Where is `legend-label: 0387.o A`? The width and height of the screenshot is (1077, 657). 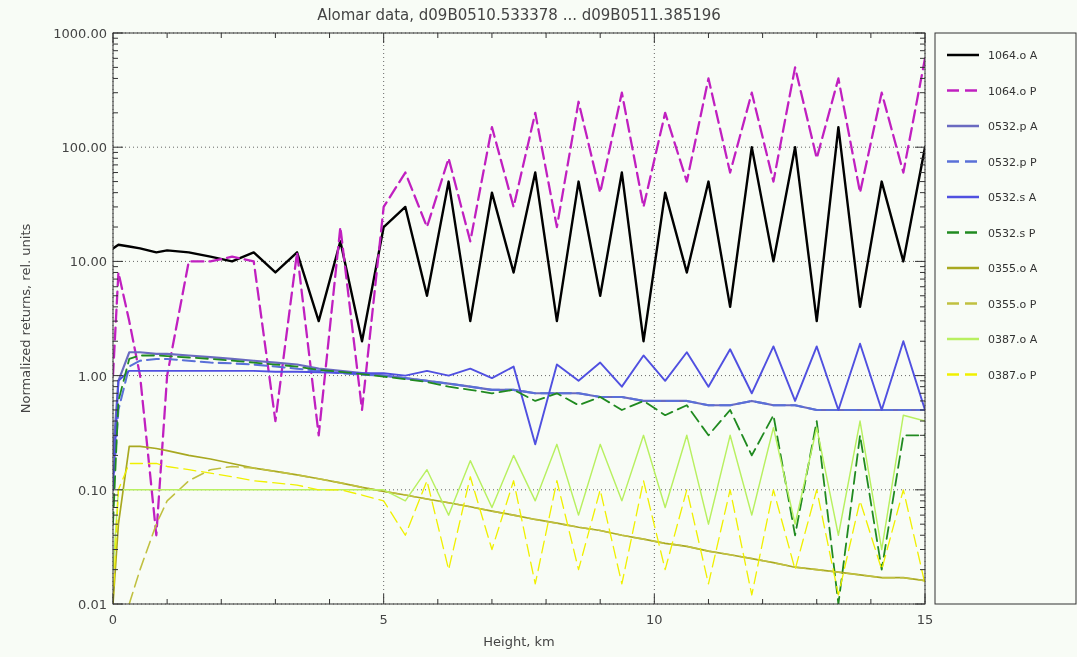
legend-label: 0387.o A is located at coordinates (1013, 339).